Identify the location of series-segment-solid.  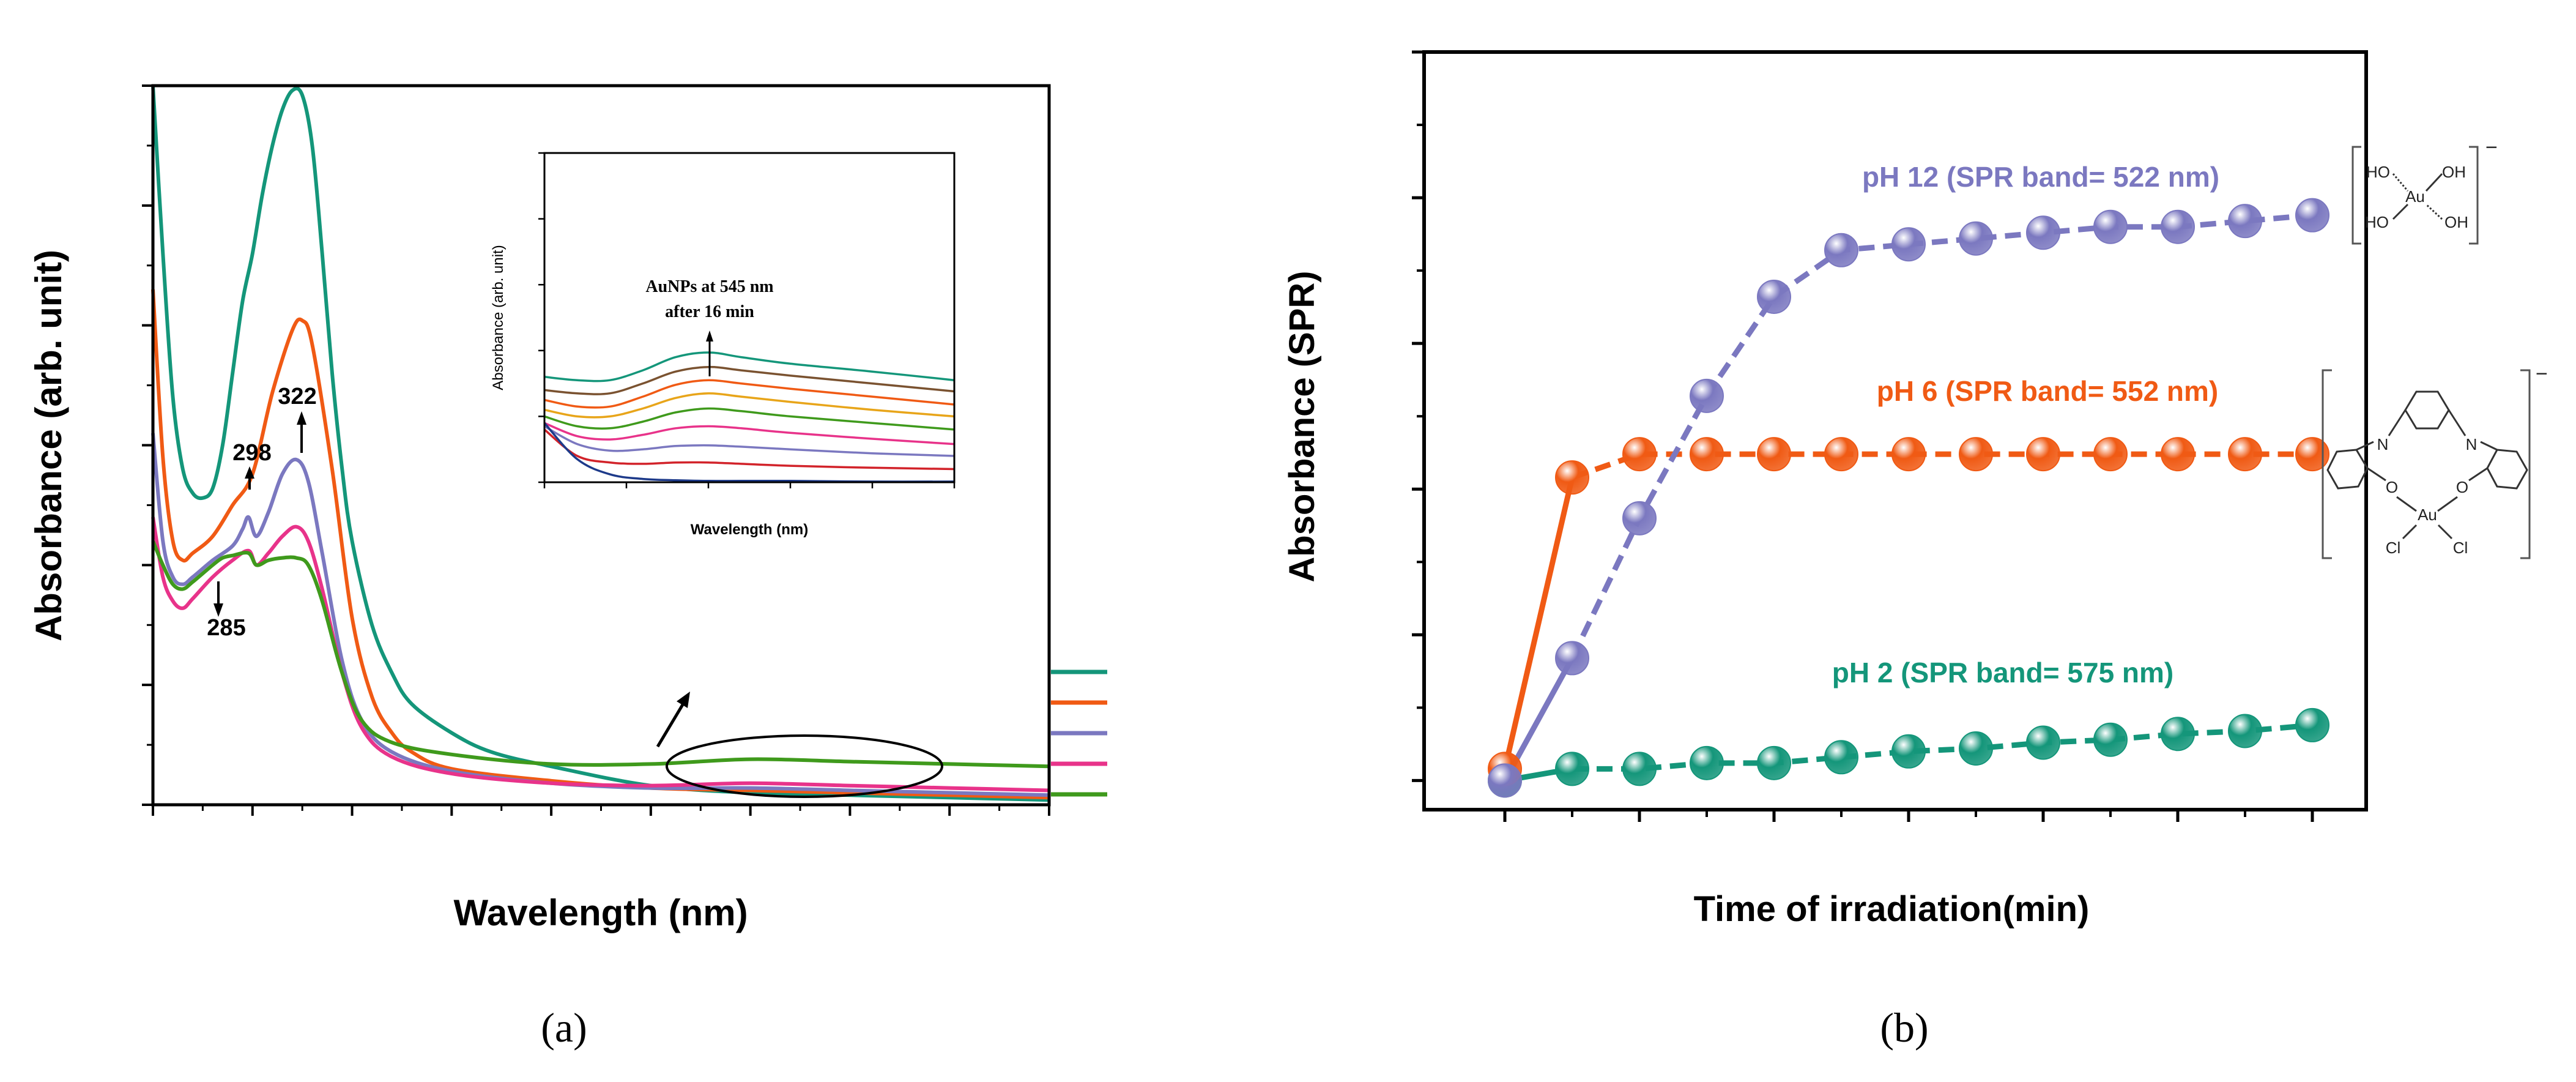
(1538, 624).